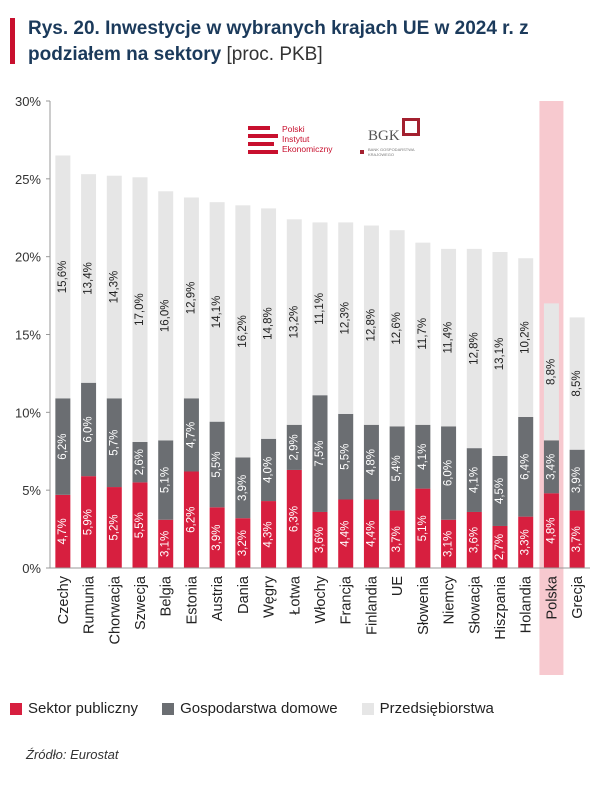 Image resolution: width=605 pixels, height=785 pixels. What do you see at coordinates (64, 599) in the screenshot?
I see `category-label: Czechy` at bounding box center [64, 599].